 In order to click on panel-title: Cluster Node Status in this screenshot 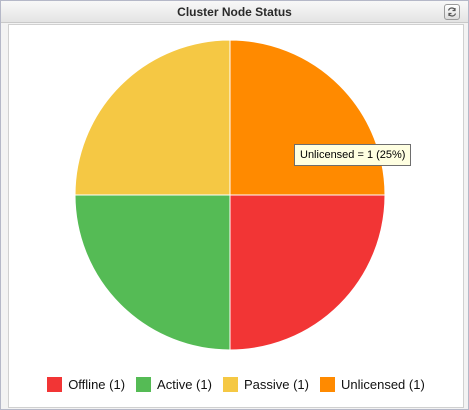, I will do `click(234, 12)`.